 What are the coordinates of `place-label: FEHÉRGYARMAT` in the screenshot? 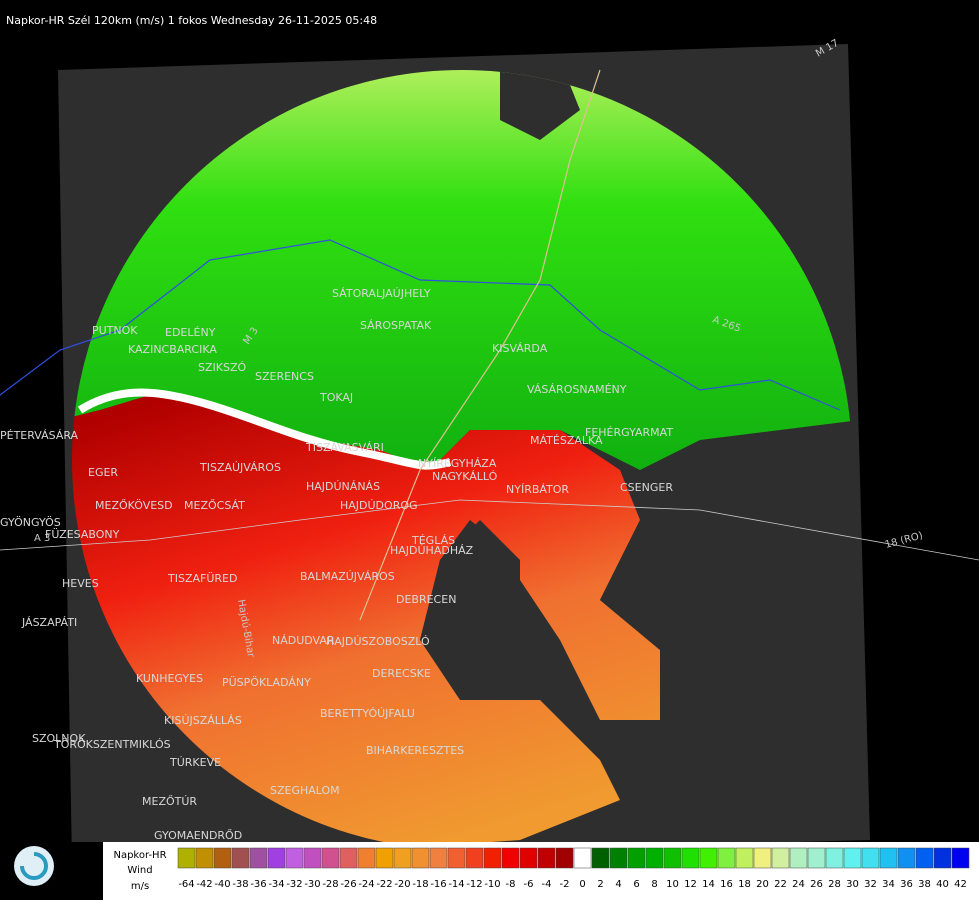 It's located at (629, 432).